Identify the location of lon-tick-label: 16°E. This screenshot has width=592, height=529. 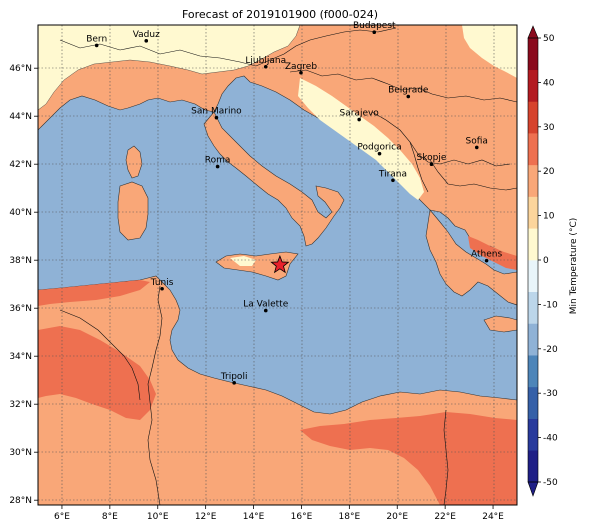
(302, 517).